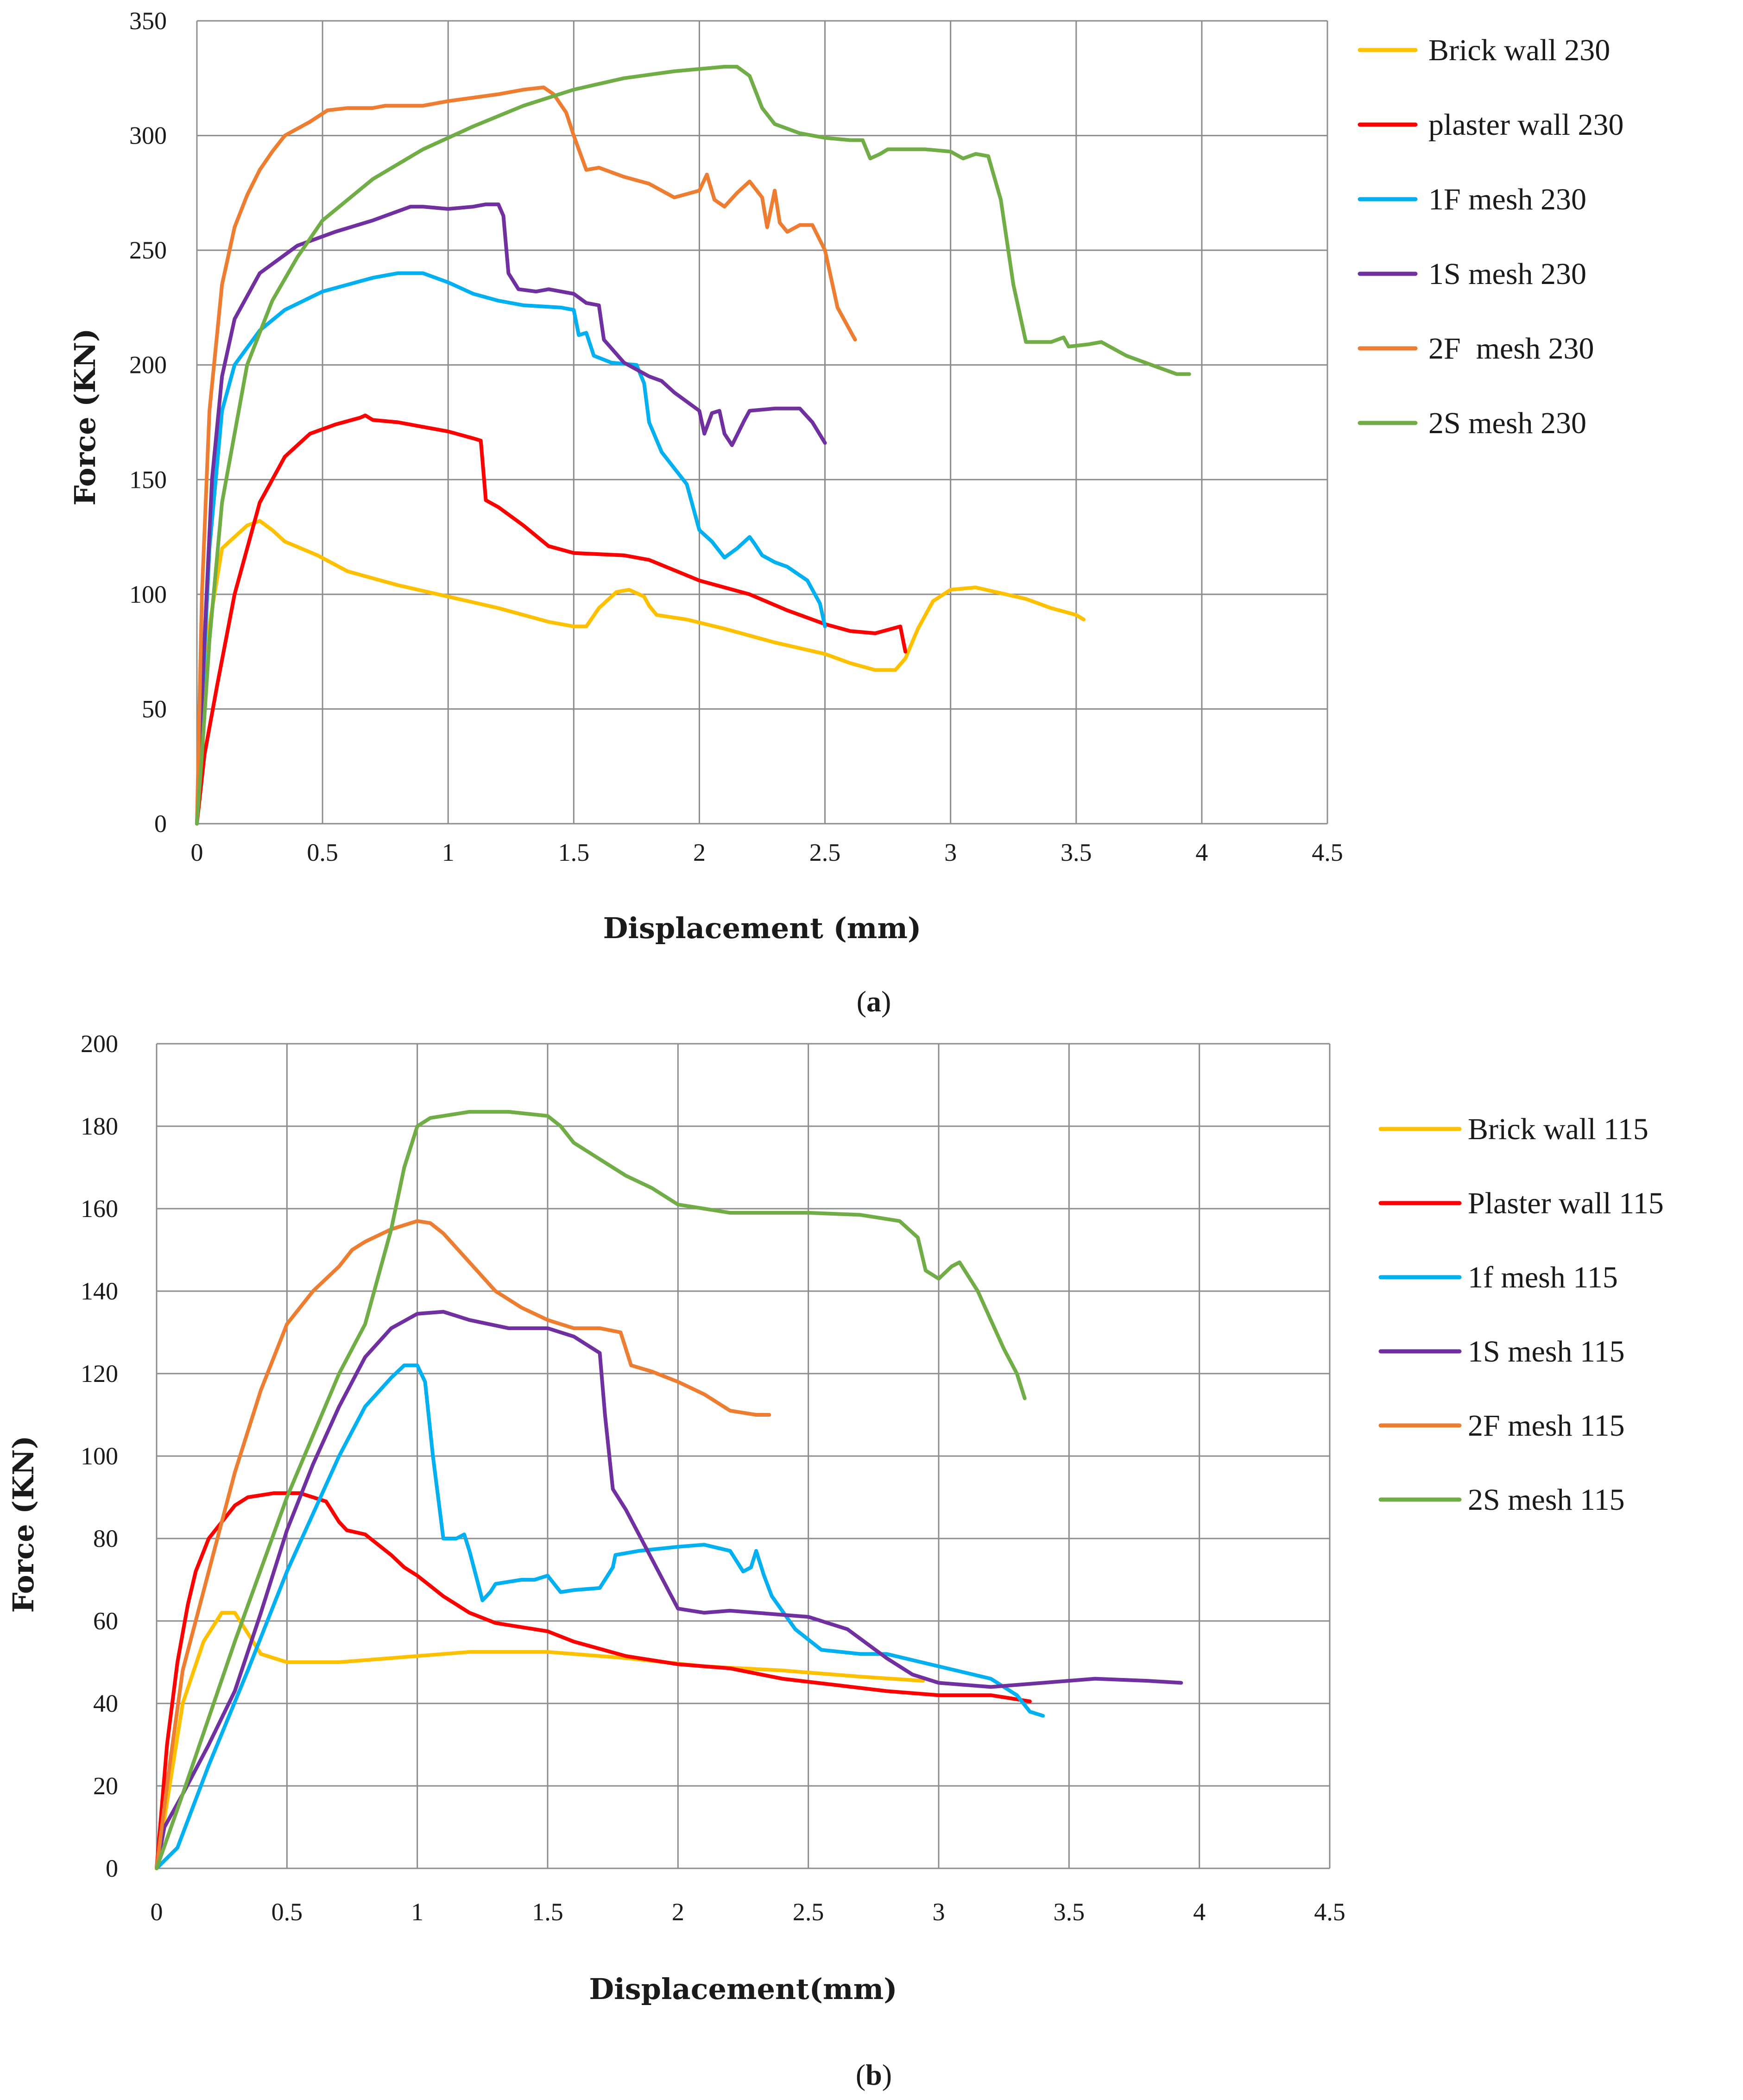 Image resolution: width=1743 pixels, height=2100 pixels. What do you see at coordinates (1201, 852) in the screenshot?
I see `chart-a-x-tick-label: 4` at bounding box center [1201, 852].